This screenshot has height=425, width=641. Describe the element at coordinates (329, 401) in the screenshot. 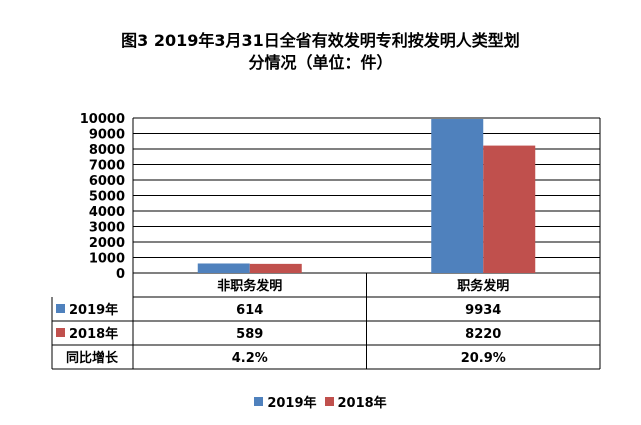

I see `legend-swatch-2018` at that location.